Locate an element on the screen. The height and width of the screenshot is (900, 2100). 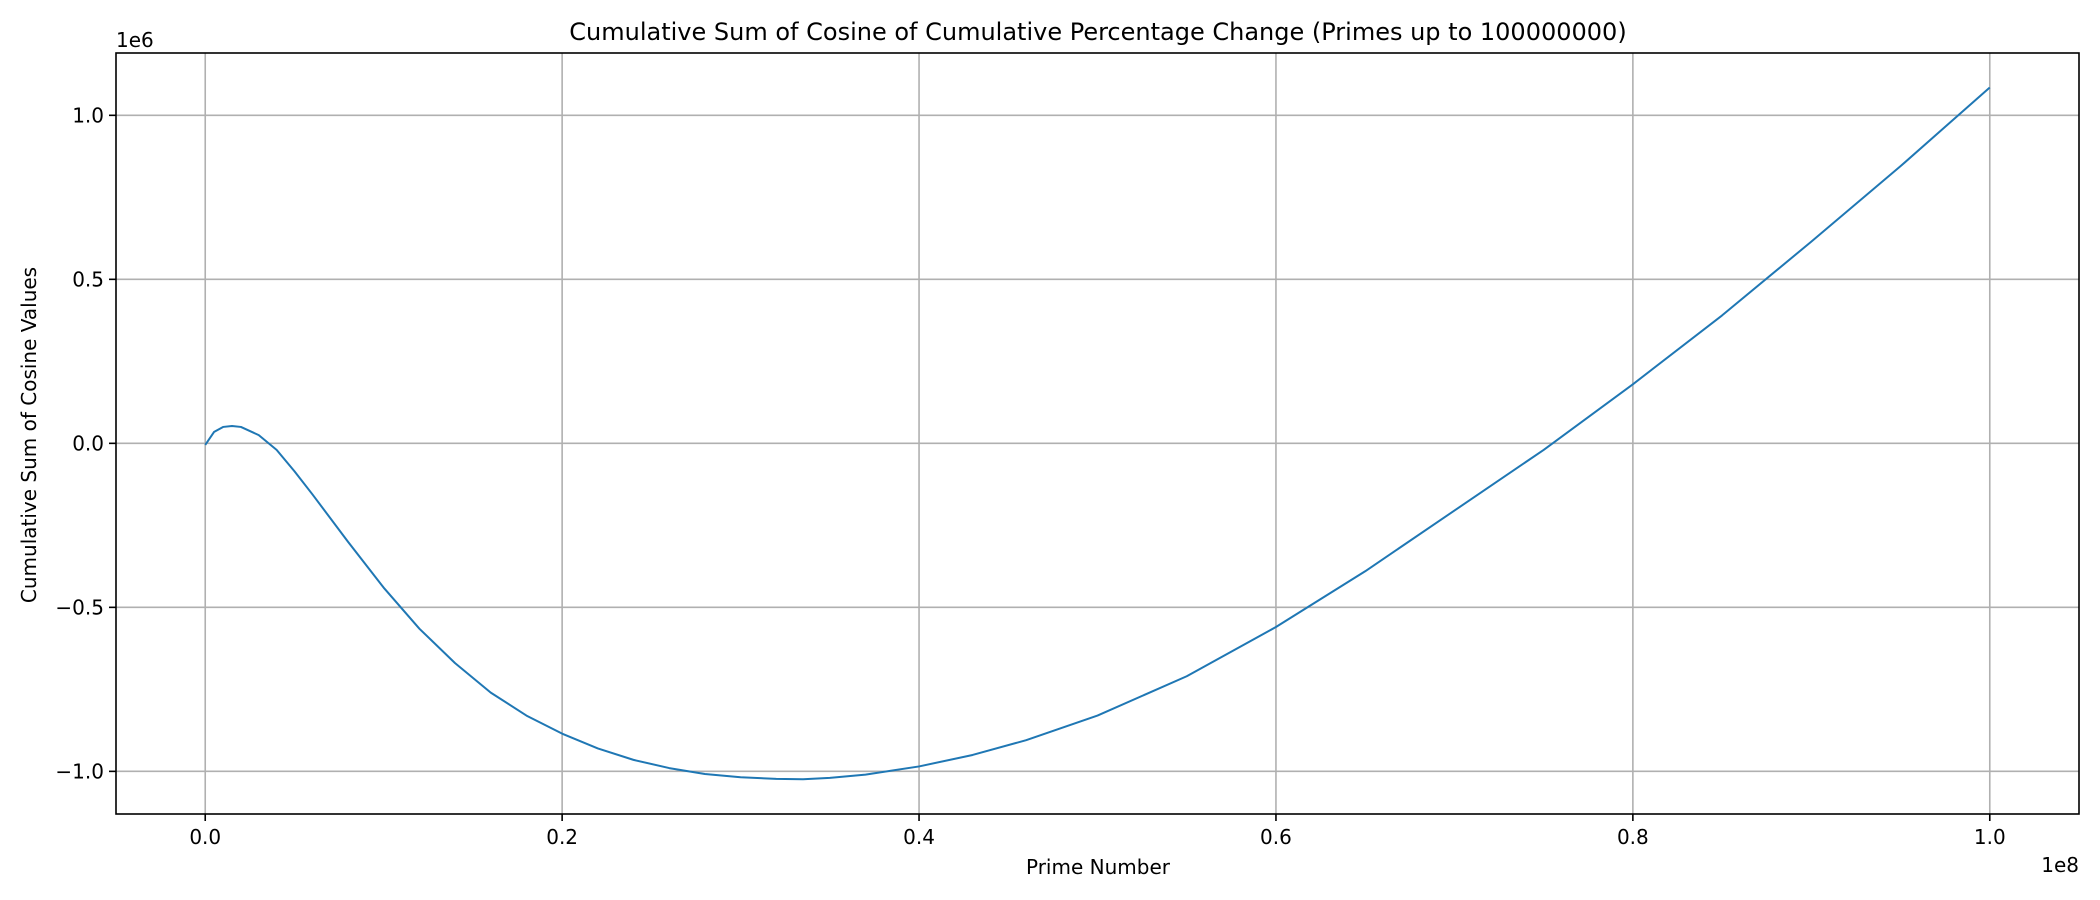
y-tick-label: −0.5 is located at coordinates (79, 607).